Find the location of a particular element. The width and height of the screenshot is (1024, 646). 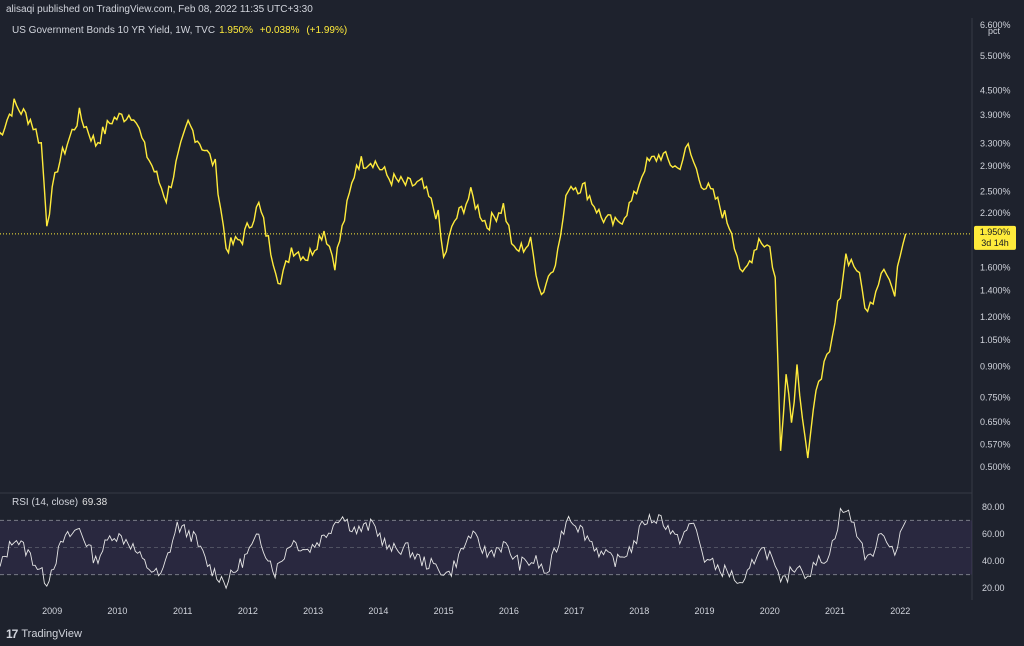

rsi-tick-label: 80.00 is located at coordinates (993, 507).